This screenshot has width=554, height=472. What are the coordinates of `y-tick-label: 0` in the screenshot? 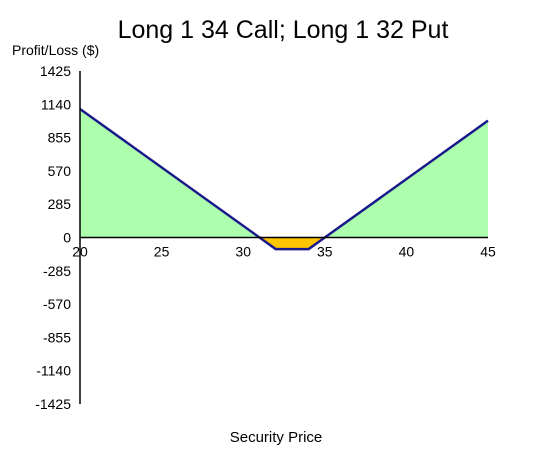 It's located at (67, 238).